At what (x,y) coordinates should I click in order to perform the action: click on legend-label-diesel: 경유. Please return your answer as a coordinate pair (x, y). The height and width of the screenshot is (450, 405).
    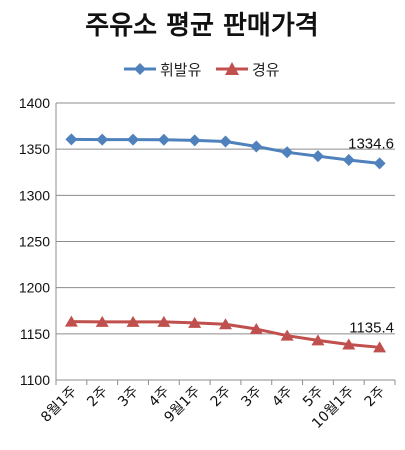
    Looking at the image, I should click on (266, 70).